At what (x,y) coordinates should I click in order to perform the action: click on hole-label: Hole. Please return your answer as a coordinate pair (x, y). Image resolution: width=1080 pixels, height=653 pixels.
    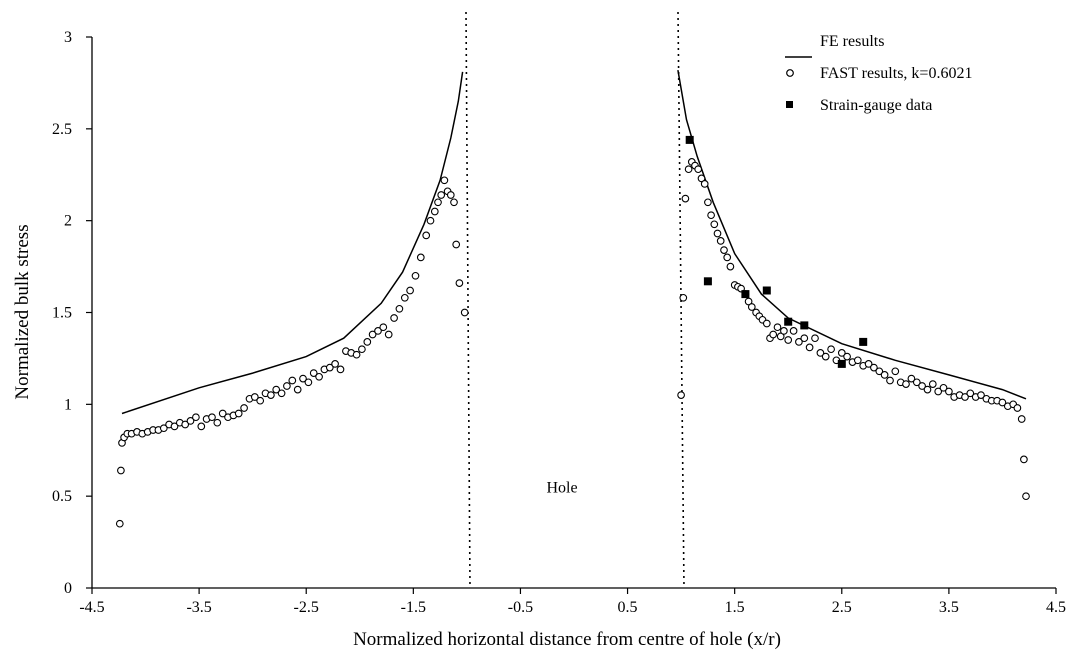
    Looking at the image, I should click on (561, 487).